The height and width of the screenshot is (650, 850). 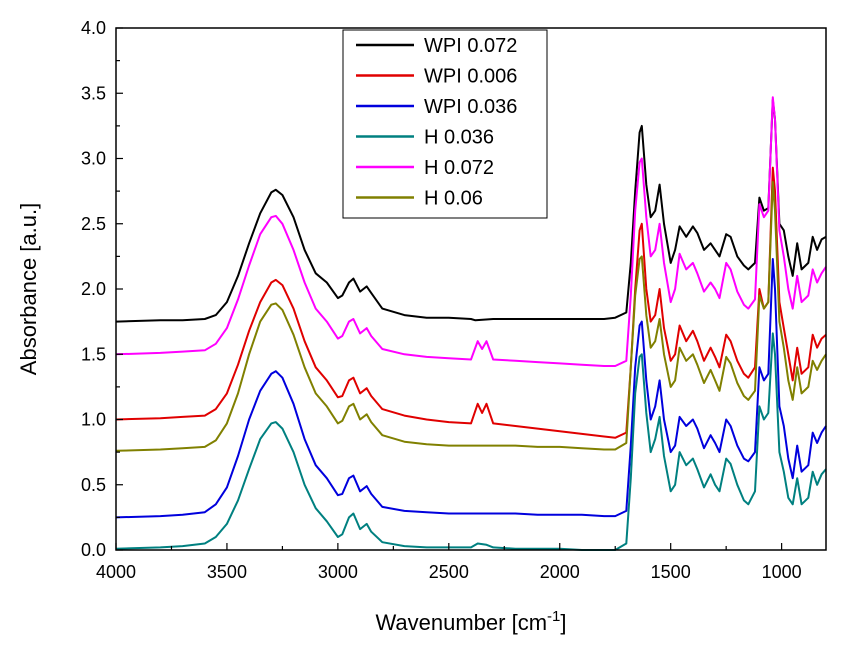 I want to click on x-axis-title-superscript: -1, so click(x=553, y=616).